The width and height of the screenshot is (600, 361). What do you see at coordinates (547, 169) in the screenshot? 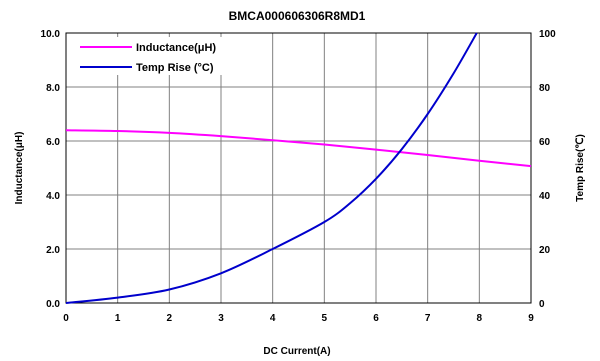
I see `y-right-axis-ticks: 0 20 40 60 80 100` at bounding box center [547, 169].